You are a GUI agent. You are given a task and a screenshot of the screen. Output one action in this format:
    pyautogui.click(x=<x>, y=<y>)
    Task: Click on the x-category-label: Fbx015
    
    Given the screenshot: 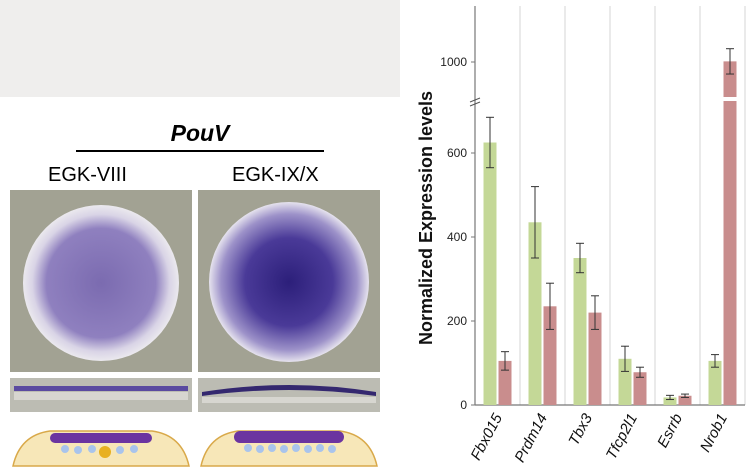 What is the action you would take?
    pyautogui.click(x=487, y=436)
    